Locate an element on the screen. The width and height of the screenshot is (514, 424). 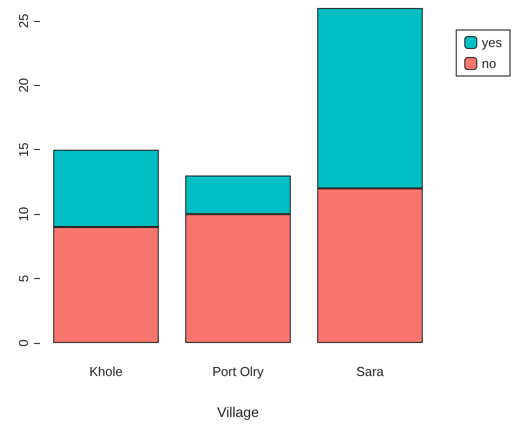
legend-label: no is located at coordinates (489, 63).